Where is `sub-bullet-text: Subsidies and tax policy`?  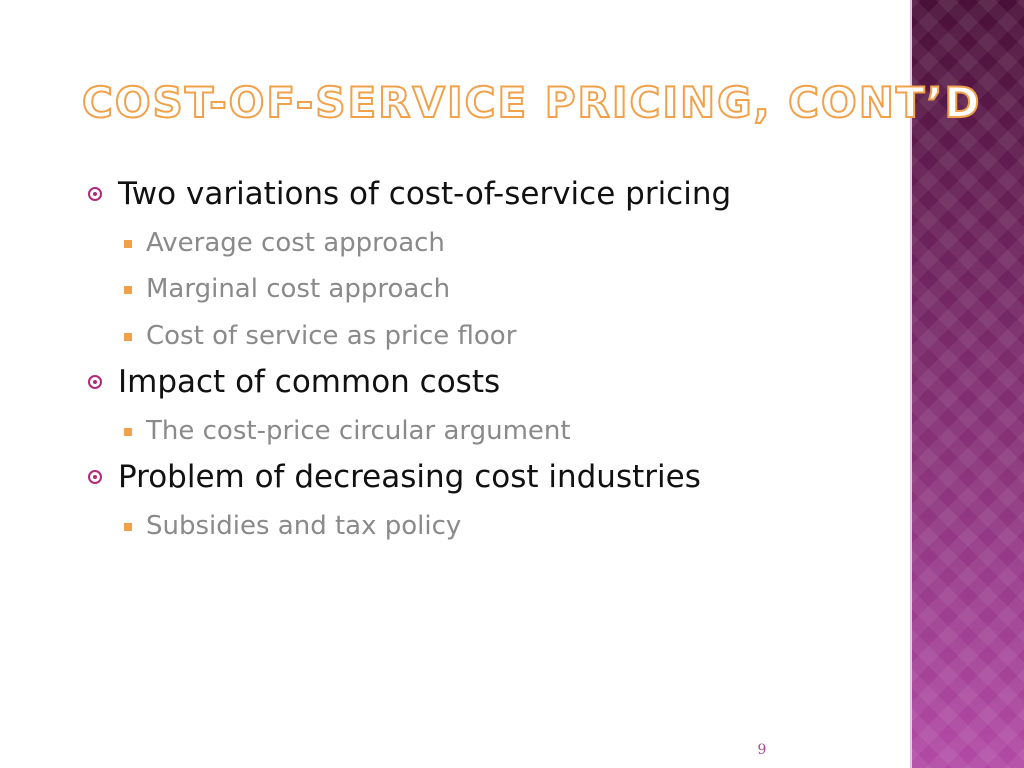 sub-bullet-text: Subsidies and tax policy is located at coordinates (304, 526).